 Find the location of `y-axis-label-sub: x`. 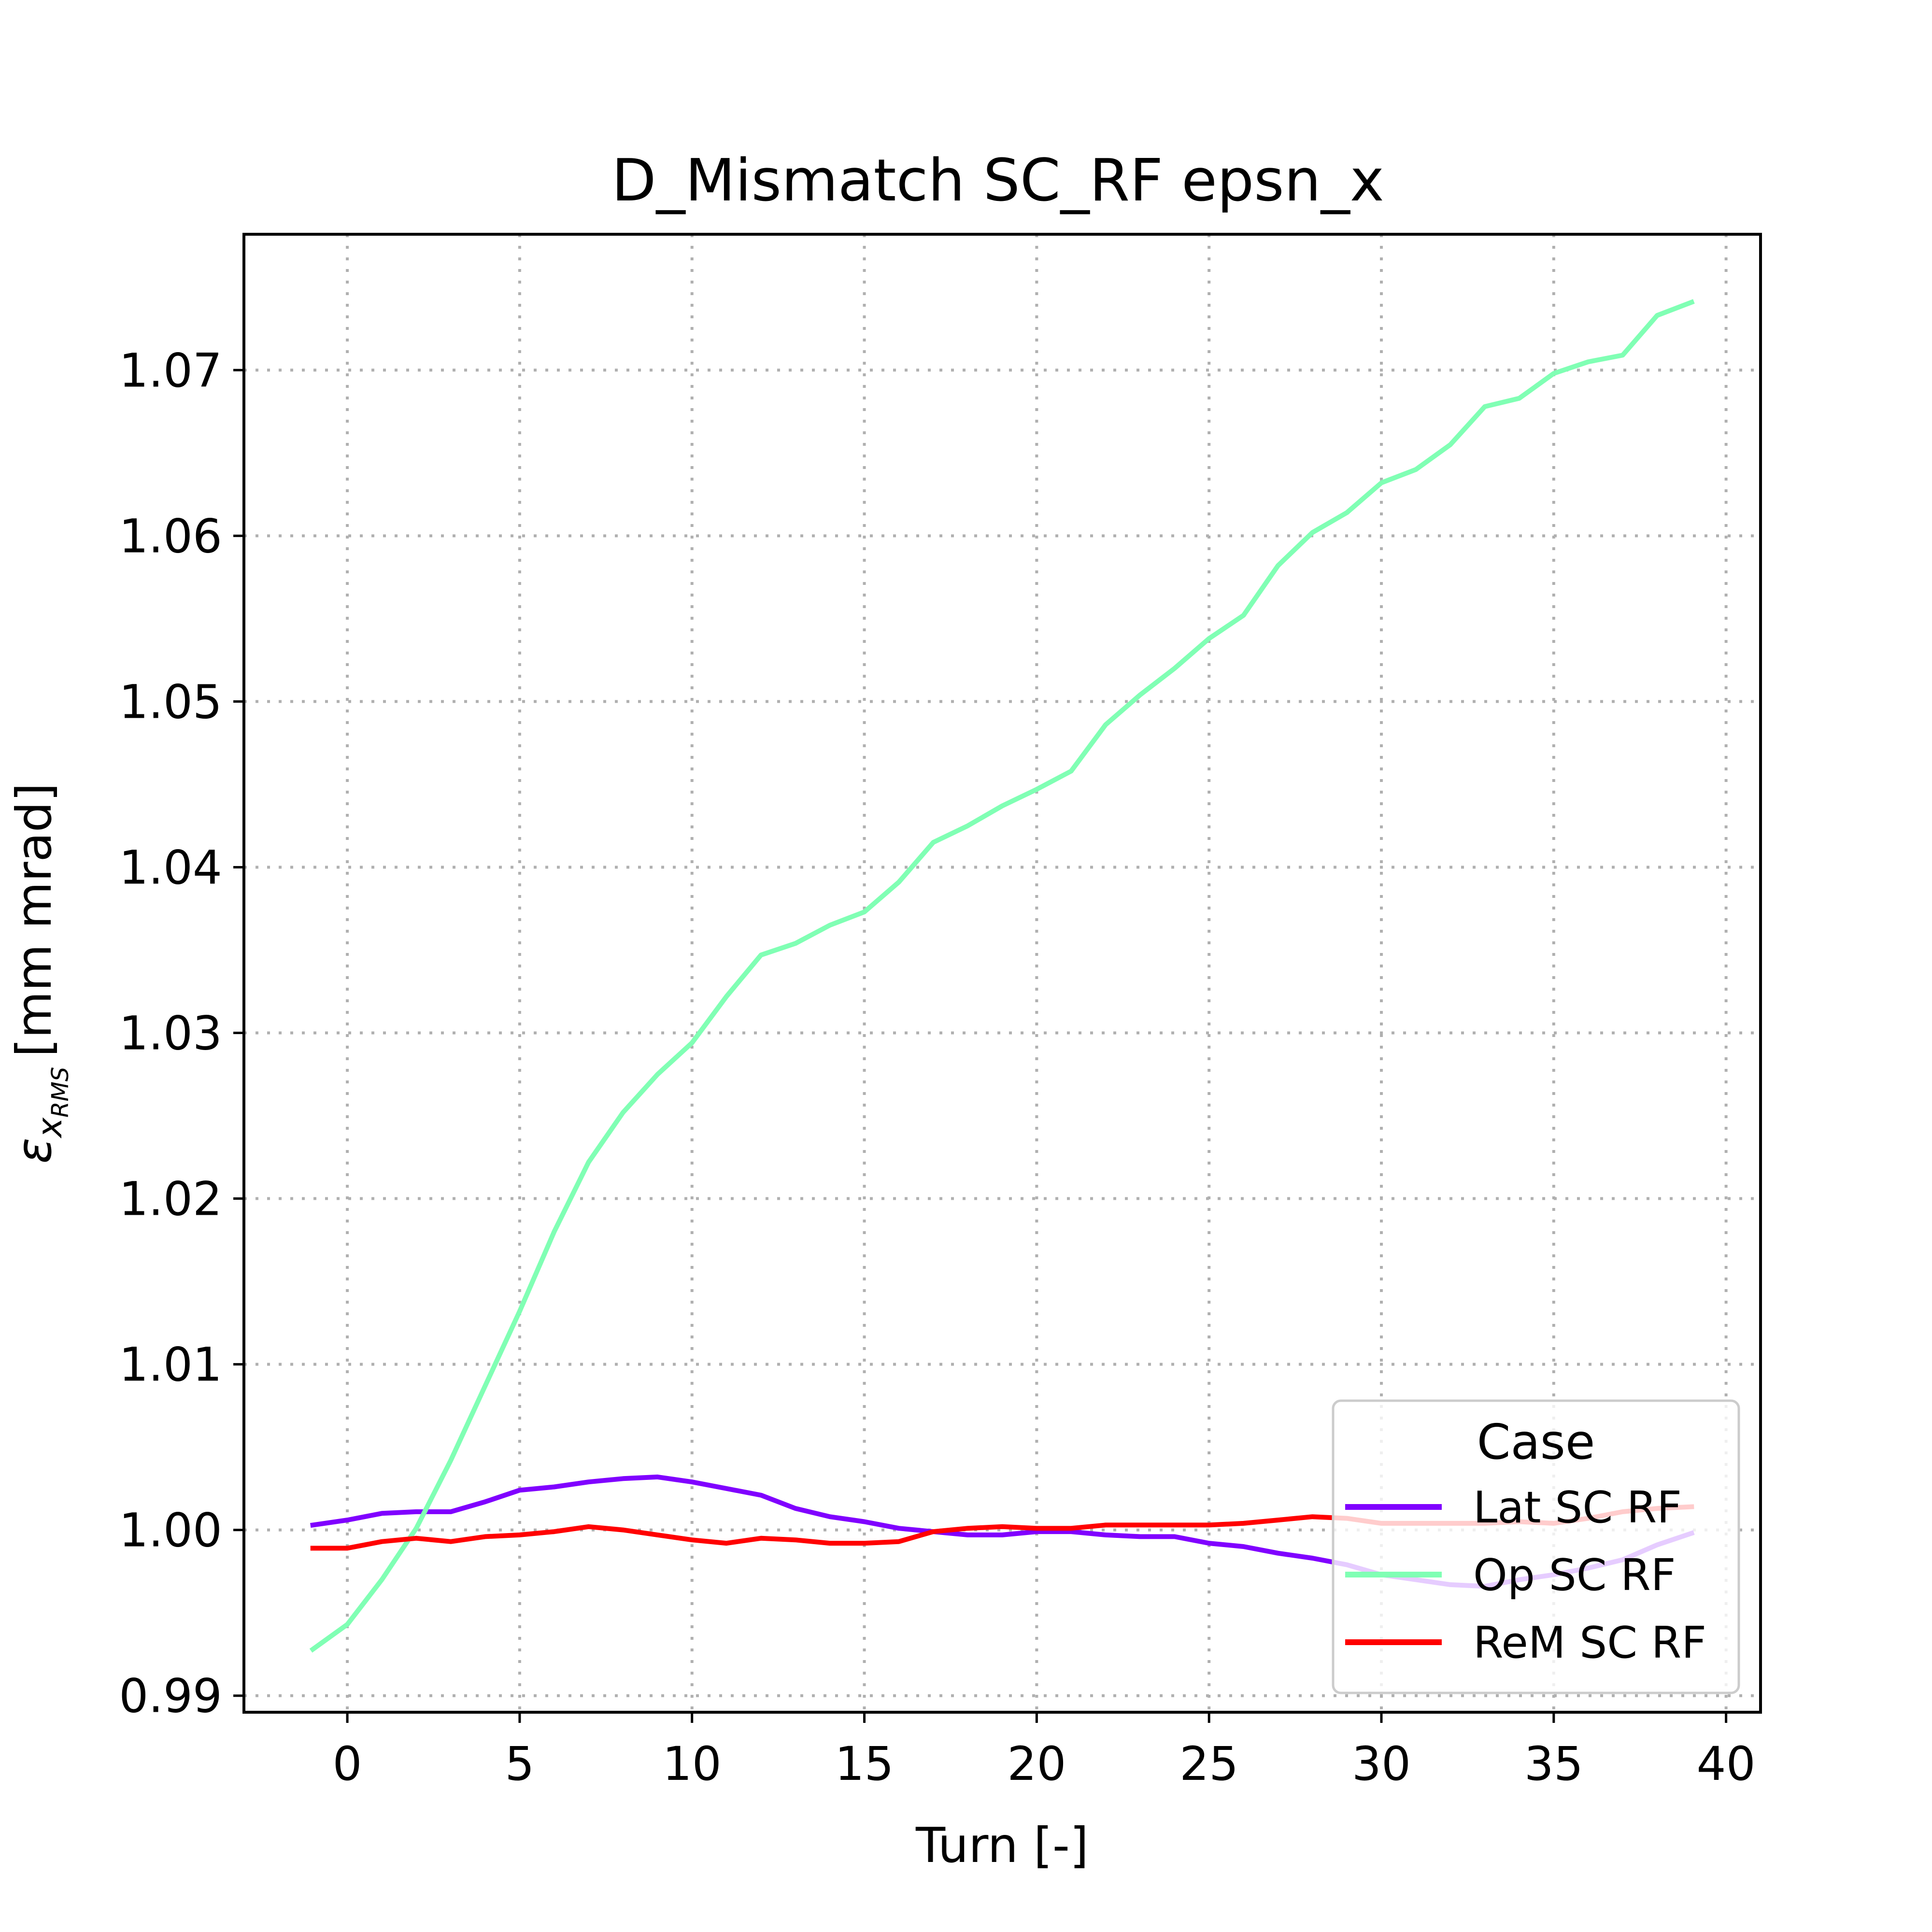

y-axis-label-sub: x is located at coordinates (50, 1127).